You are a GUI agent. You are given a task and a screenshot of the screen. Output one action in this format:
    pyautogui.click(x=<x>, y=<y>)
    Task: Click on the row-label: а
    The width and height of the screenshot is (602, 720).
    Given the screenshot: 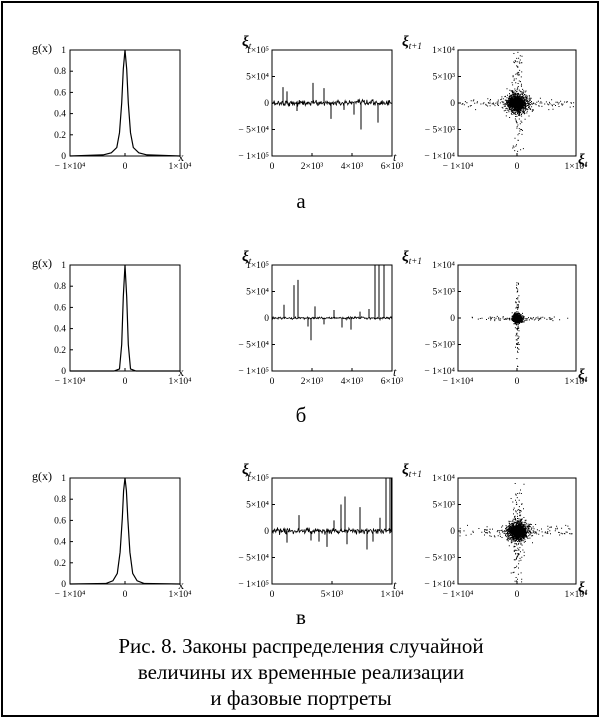 What is the action you would take?
    pyautogui.click(x=301, y=201)
    